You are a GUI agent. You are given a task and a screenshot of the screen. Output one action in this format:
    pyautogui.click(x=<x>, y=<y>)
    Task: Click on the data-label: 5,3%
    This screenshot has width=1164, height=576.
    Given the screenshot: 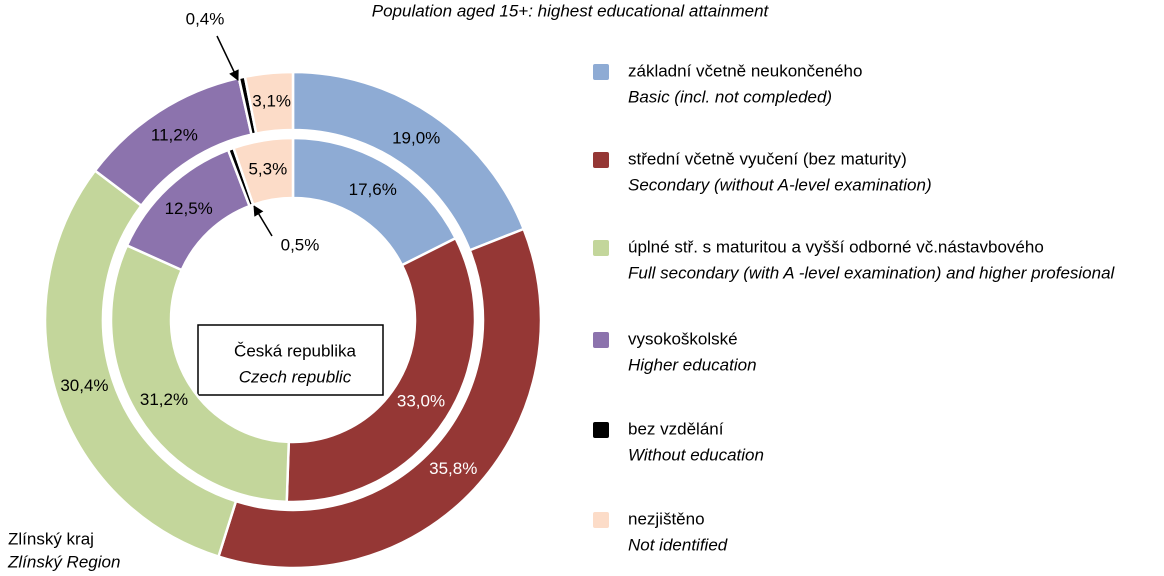 What is the action you would take?
    pyautogui.click(x=267, y=169)
    